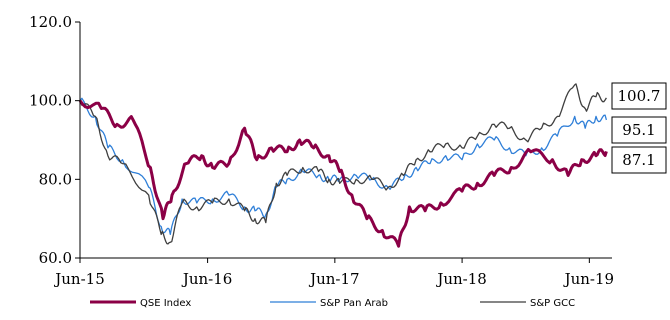 Image resolution: width=670 pixels, height=320 pixels. What do you see at coordinates (461, 279) in the screenshot?
I see `x-tick-label: Jun-18` at bounding box center [461, 279].